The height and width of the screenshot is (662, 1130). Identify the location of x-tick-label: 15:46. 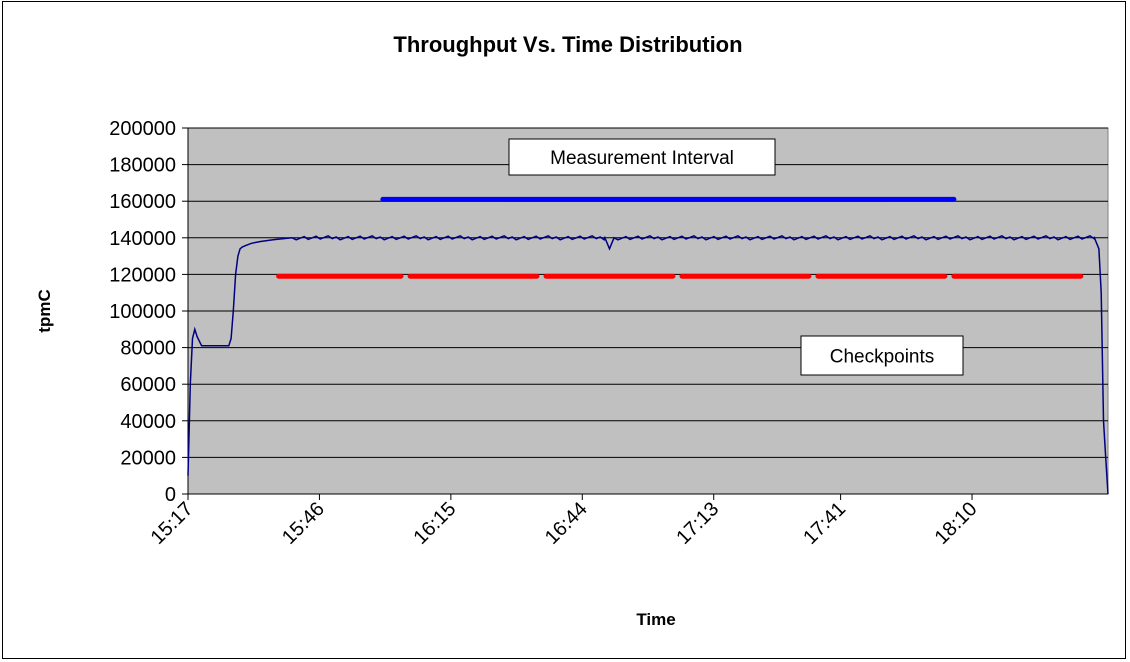
(303, 523).